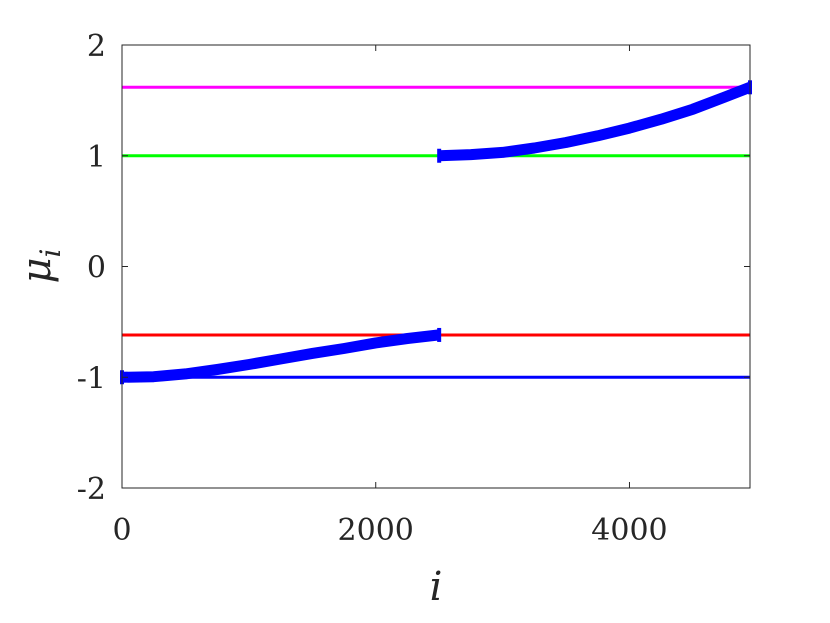  Describe the element at coordinates (91, 378) in the screenshot. I see `y-tick-label-1: -1` at that location.